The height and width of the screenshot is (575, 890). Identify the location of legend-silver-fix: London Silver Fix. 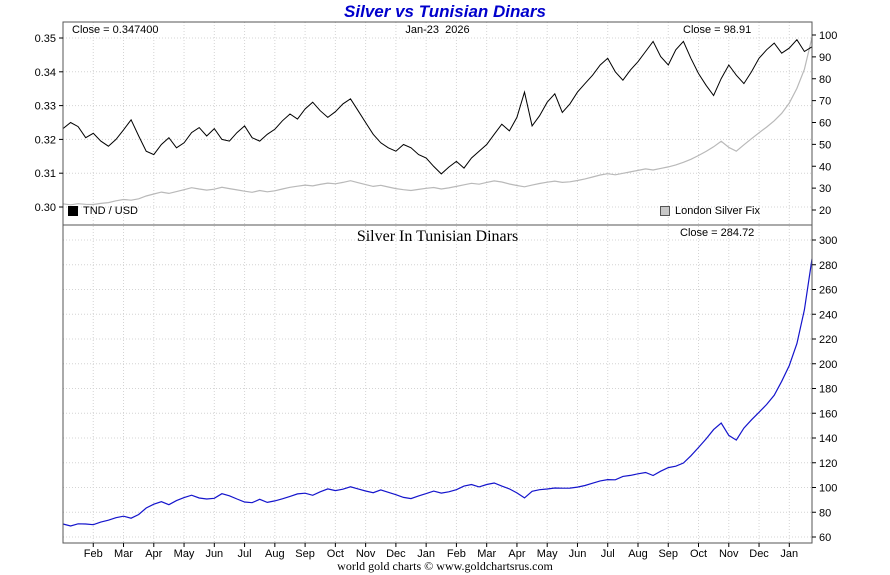
(710, 211).